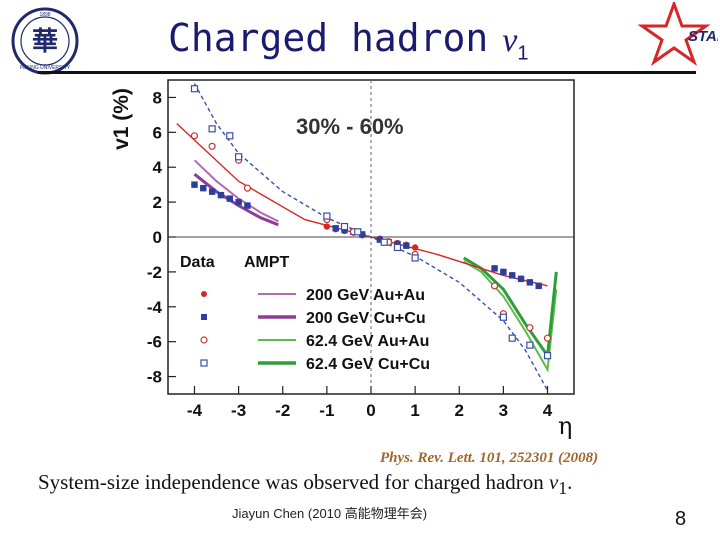  I want to click on conclusion-symbol: v, so click(554, 482).